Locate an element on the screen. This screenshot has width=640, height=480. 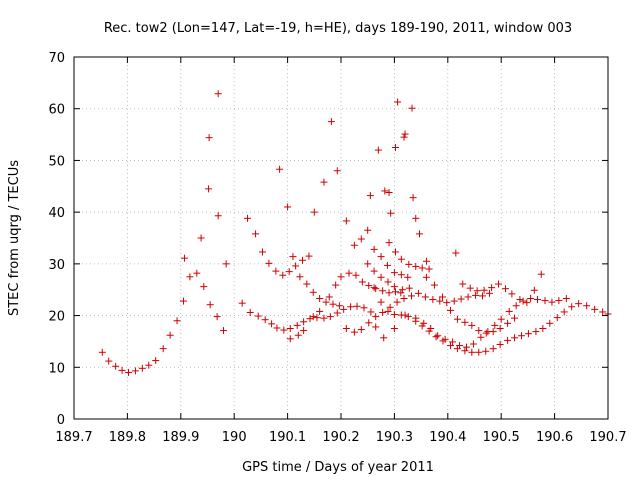
x-tick-label: 190.5 is located at coordinates (501, 437).